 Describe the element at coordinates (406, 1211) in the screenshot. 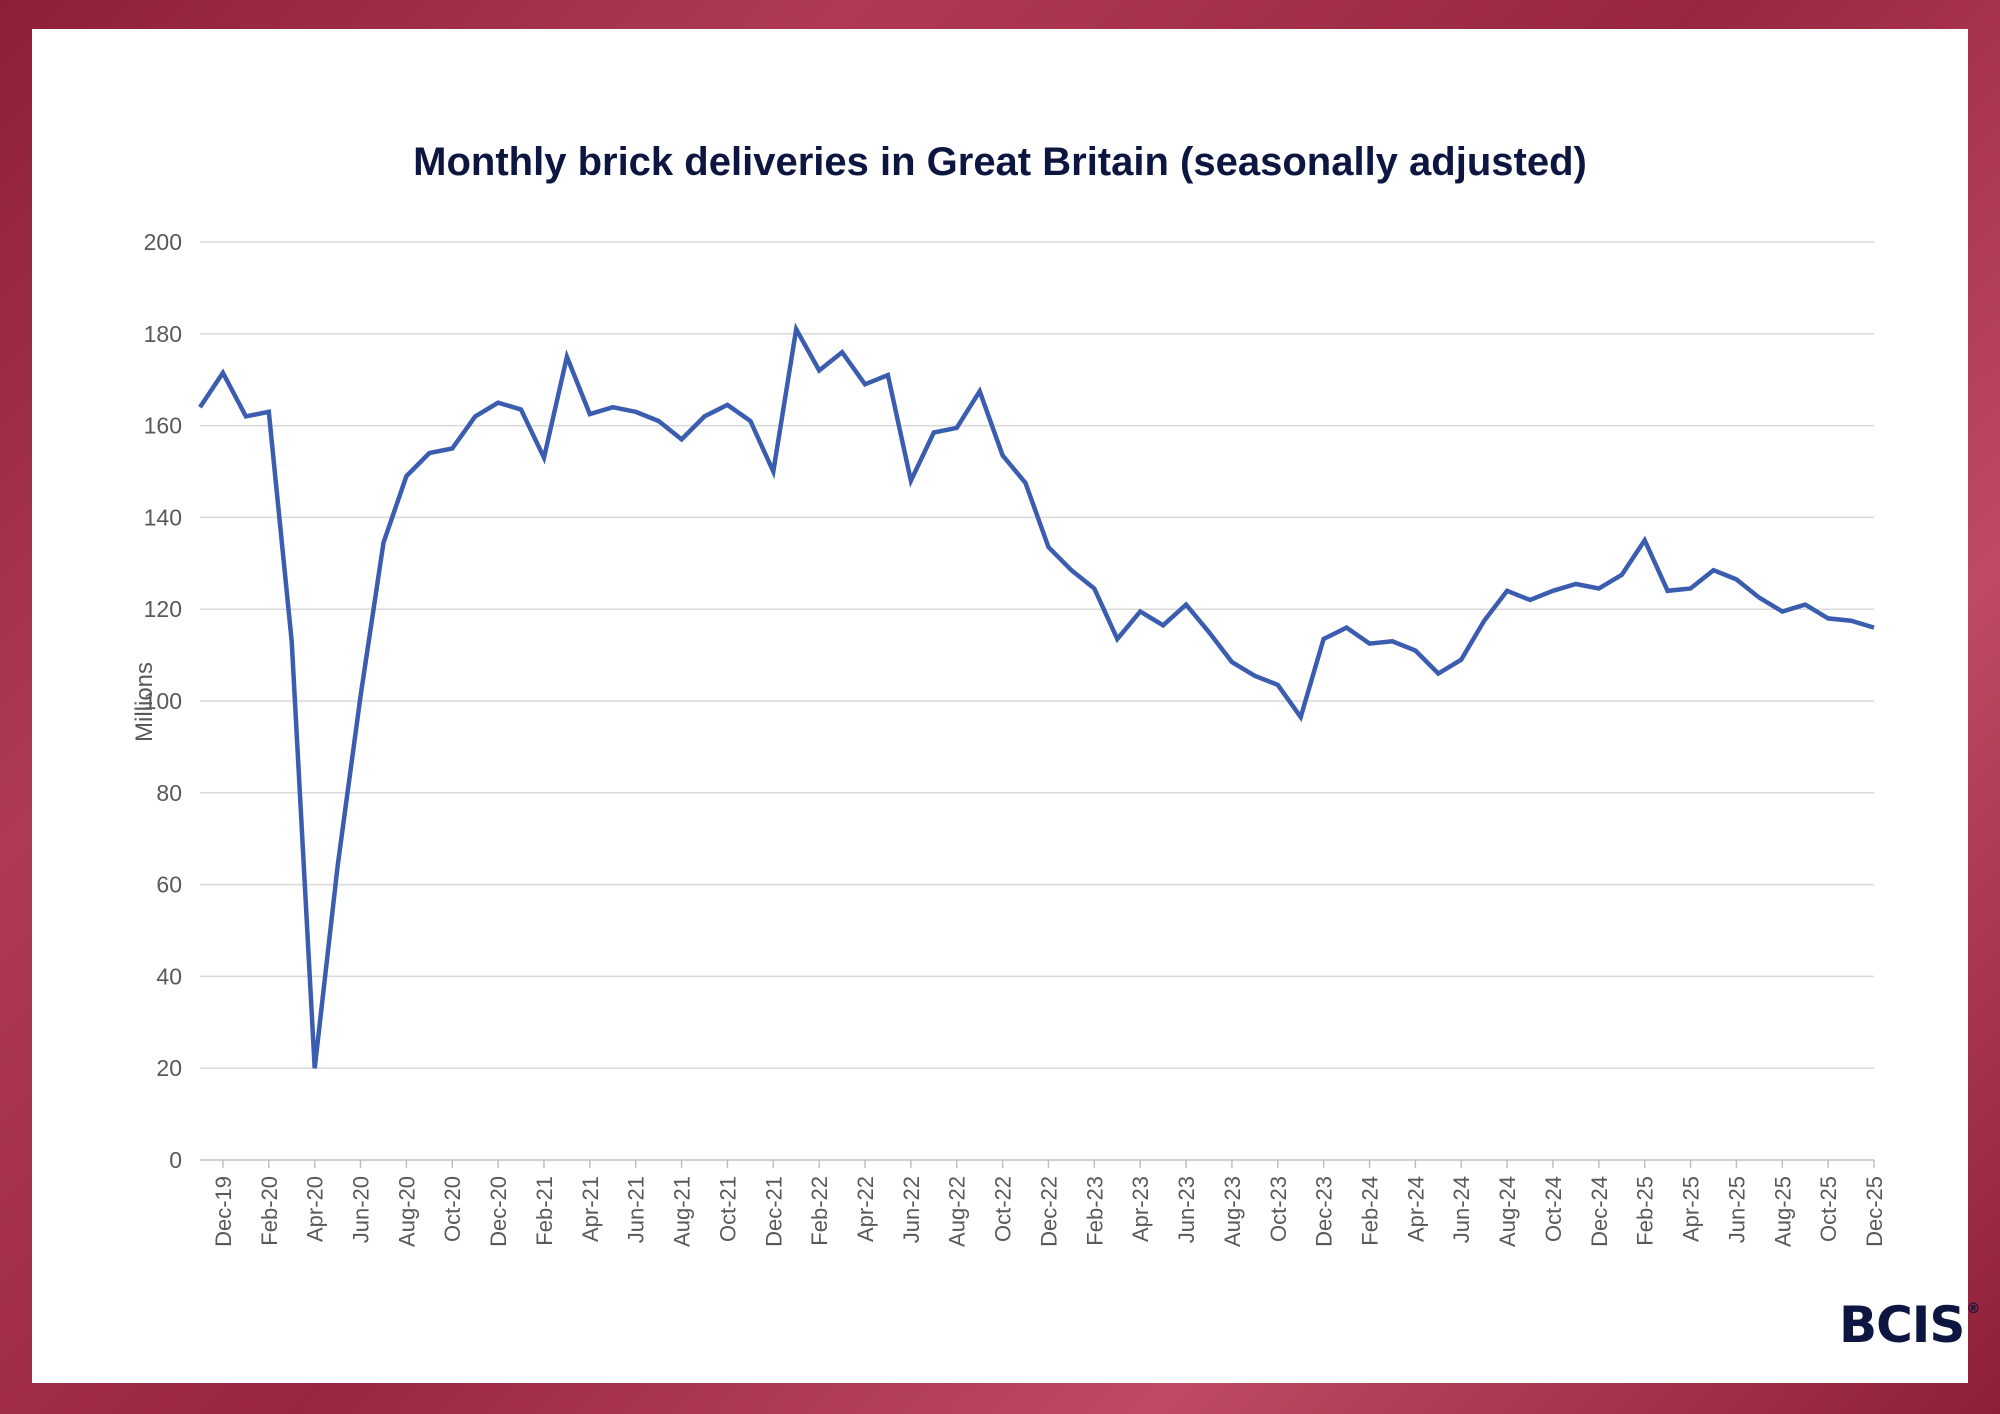

I see `x-tick-label: Aug-20` at that location.